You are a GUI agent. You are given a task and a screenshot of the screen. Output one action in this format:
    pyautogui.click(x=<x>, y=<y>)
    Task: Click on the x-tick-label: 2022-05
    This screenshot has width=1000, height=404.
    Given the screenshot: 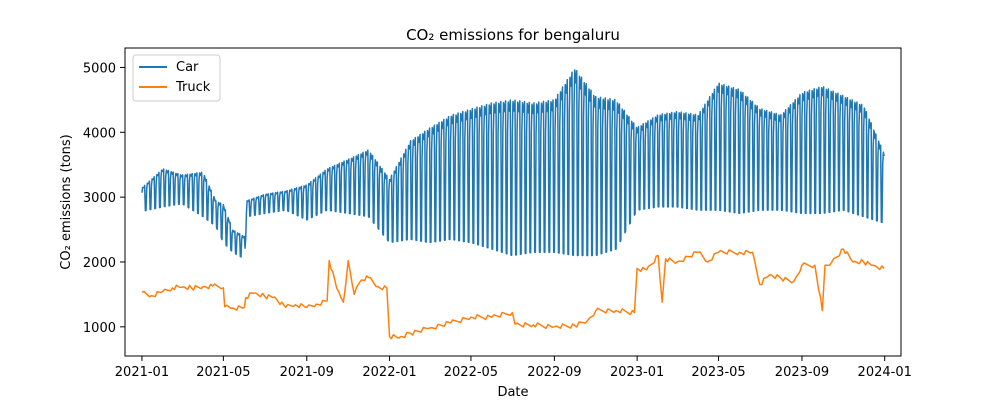 What is the action you would take?
    pyautogui.click(x=471, y=372)
    